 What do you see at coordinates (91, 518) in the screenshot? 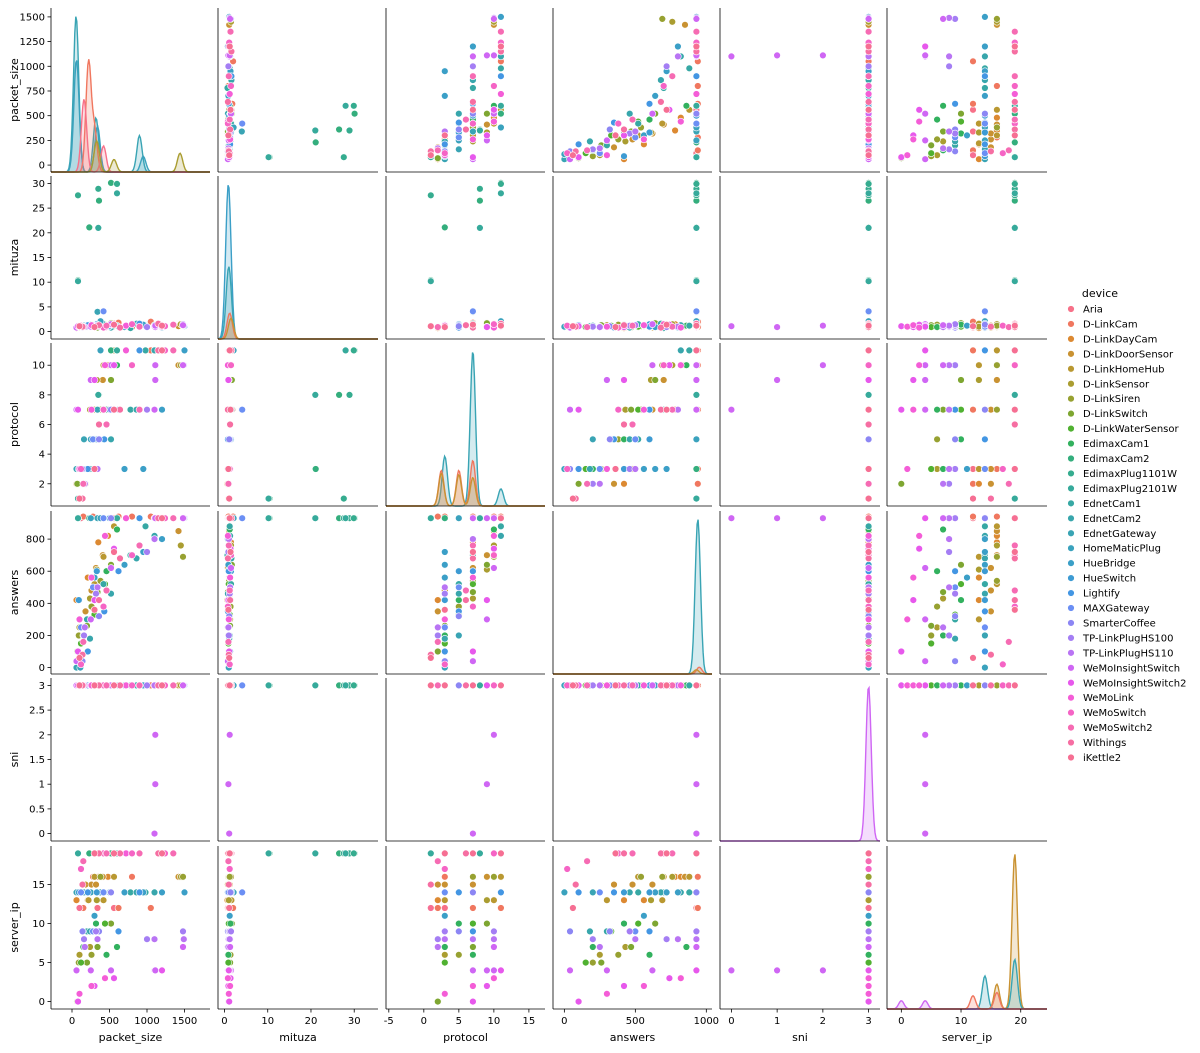
I see `point-HomeMaticPlug` at bounding box center [91, 518].